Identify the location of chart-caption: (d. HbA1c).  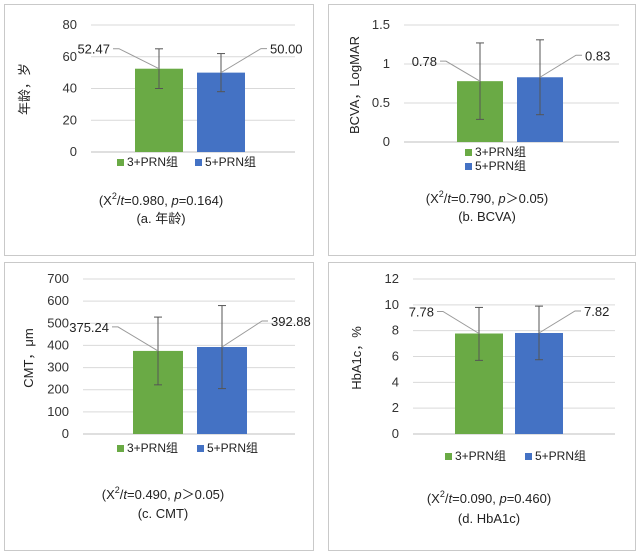
(489, 518).